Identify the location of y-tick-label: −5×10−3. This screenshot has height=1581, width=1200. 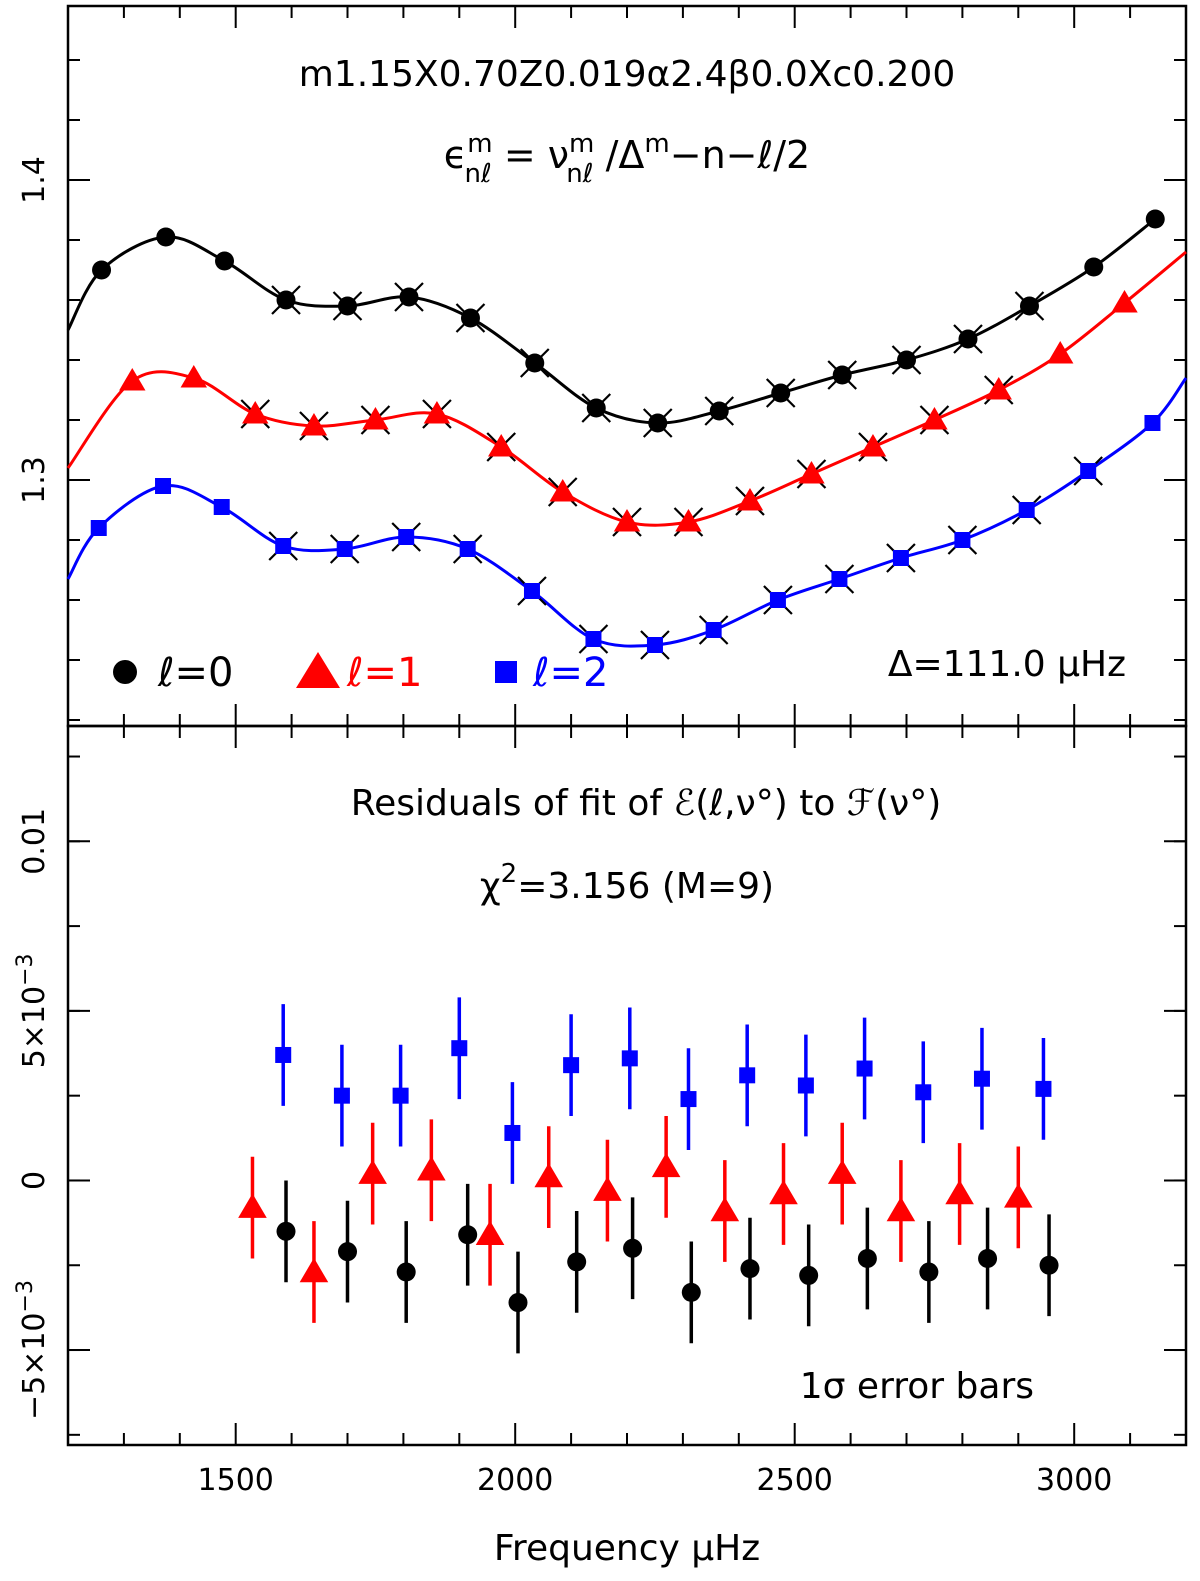
(32, 1350).